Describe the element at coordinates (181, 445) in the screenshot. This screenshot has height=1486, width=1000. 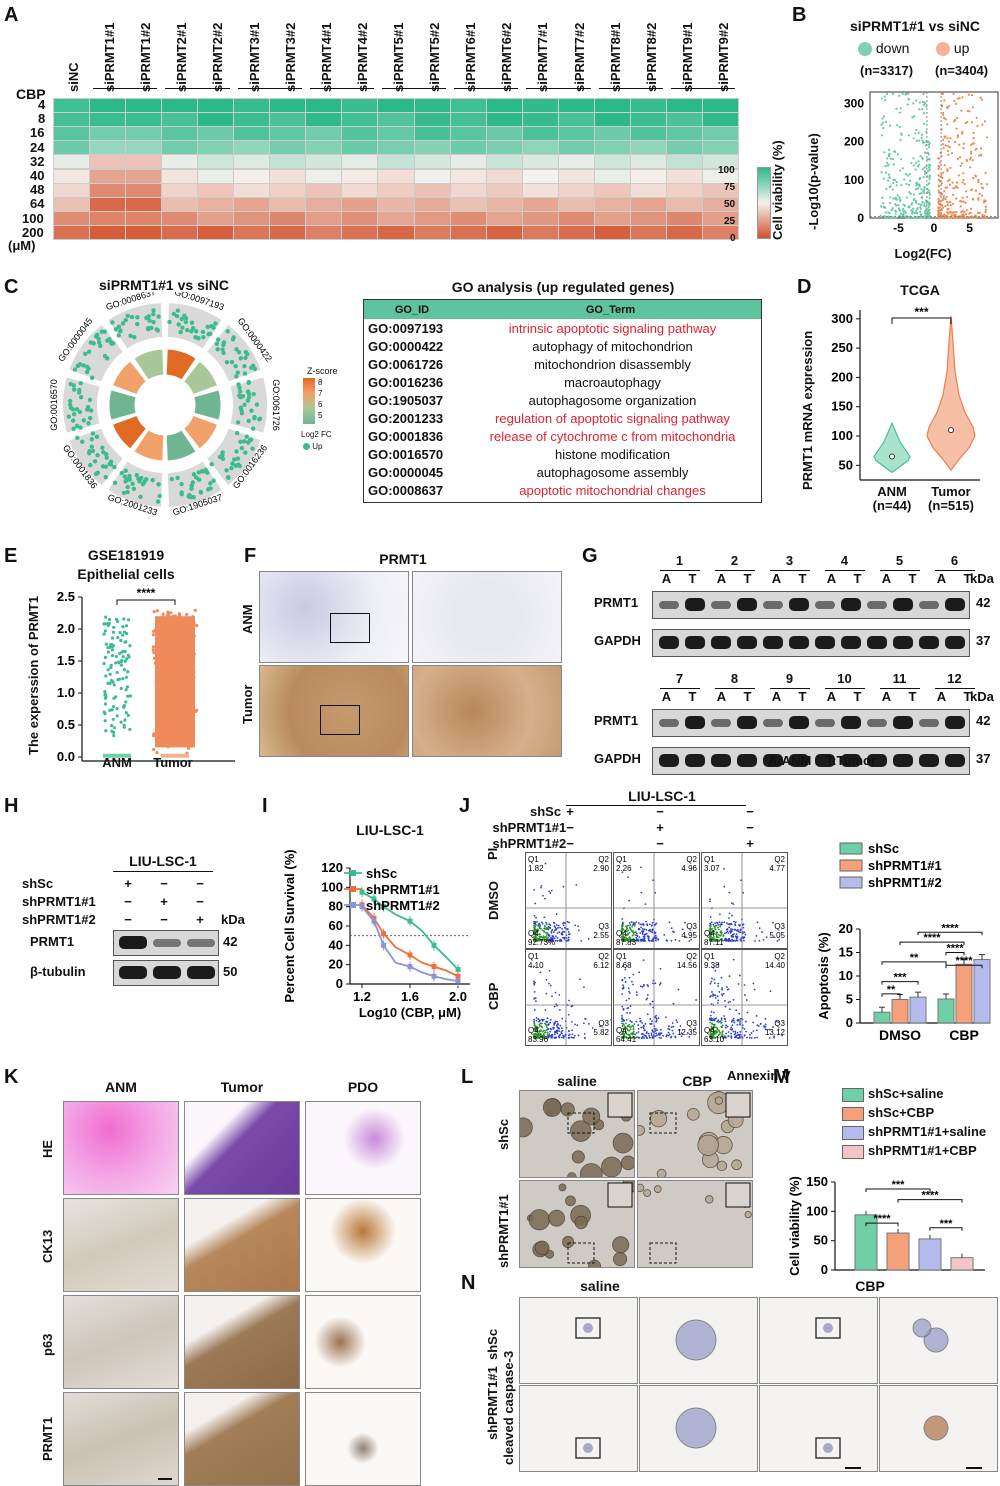
I see `go-zscore-sector` at that location.